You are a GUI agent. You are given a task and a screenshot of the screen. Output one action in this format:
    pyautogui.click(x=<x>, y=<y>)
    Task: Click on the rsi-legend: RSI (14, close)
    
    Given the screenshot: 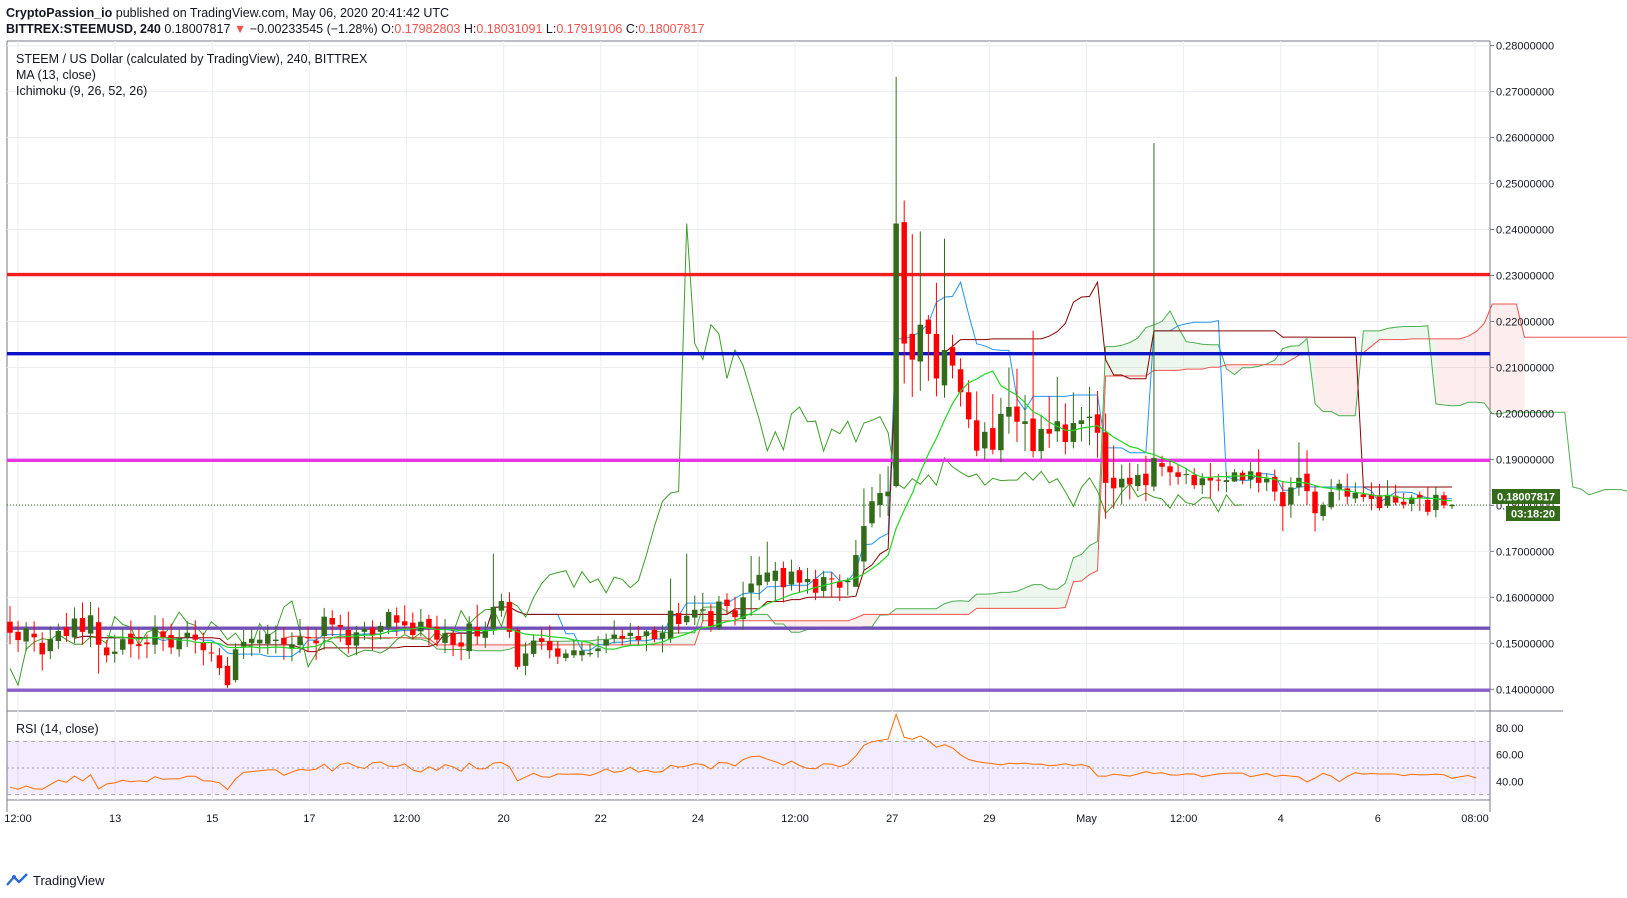 What is the action you would take?
    pyautogui.click(x=57, y=729)
    